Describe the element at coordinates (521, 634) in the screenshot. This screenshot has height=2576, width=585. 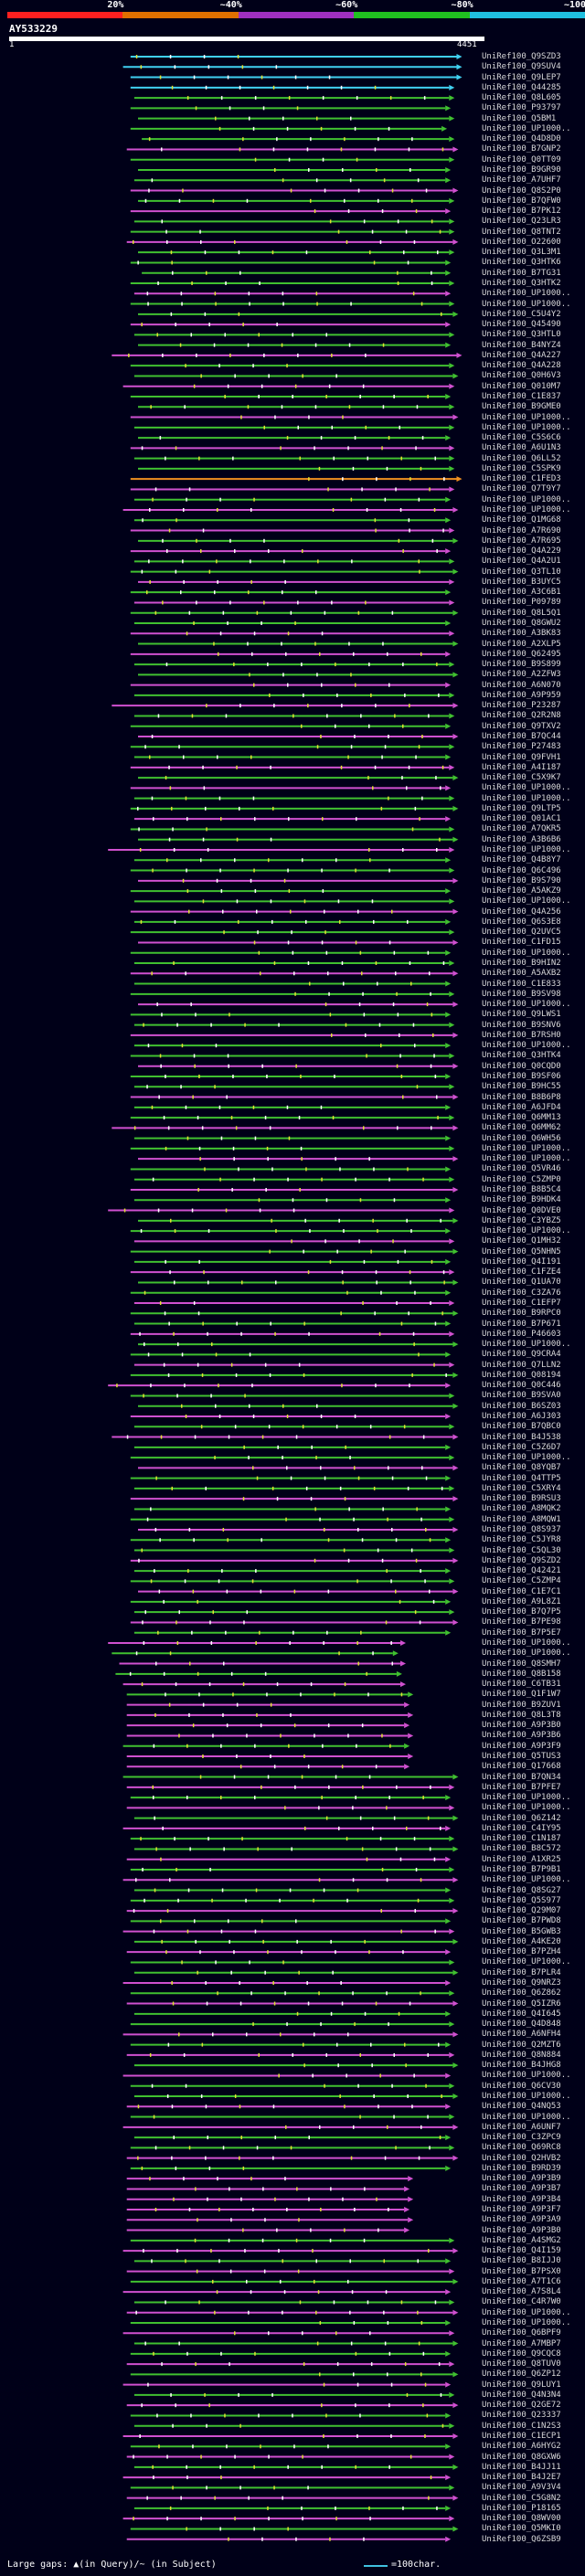
I see `hit-label: UniRef100_A3BK83` at that location.